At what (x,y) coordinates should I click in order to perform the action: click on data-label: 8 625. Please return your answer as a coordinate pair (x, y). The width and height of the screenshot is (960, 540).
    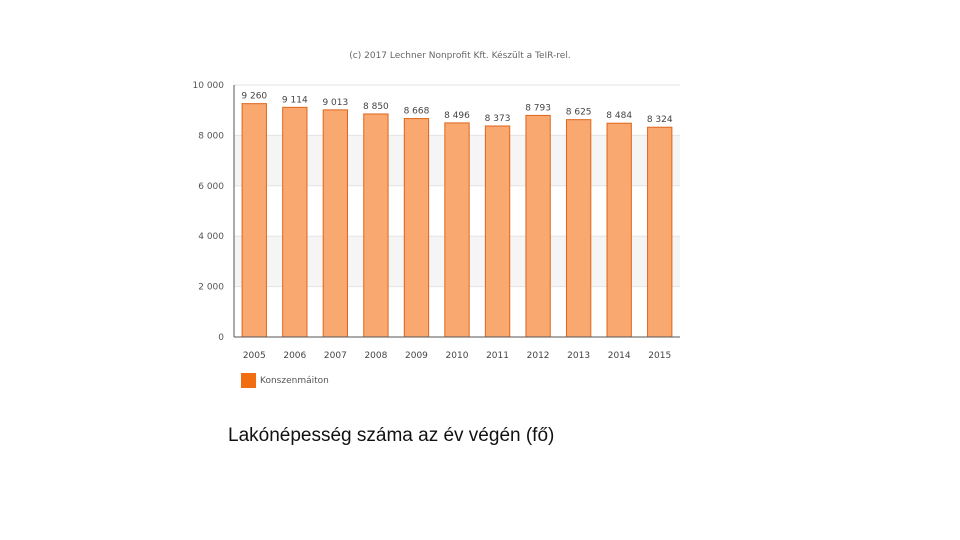
    Looking at the image, I should click on (579, 113).